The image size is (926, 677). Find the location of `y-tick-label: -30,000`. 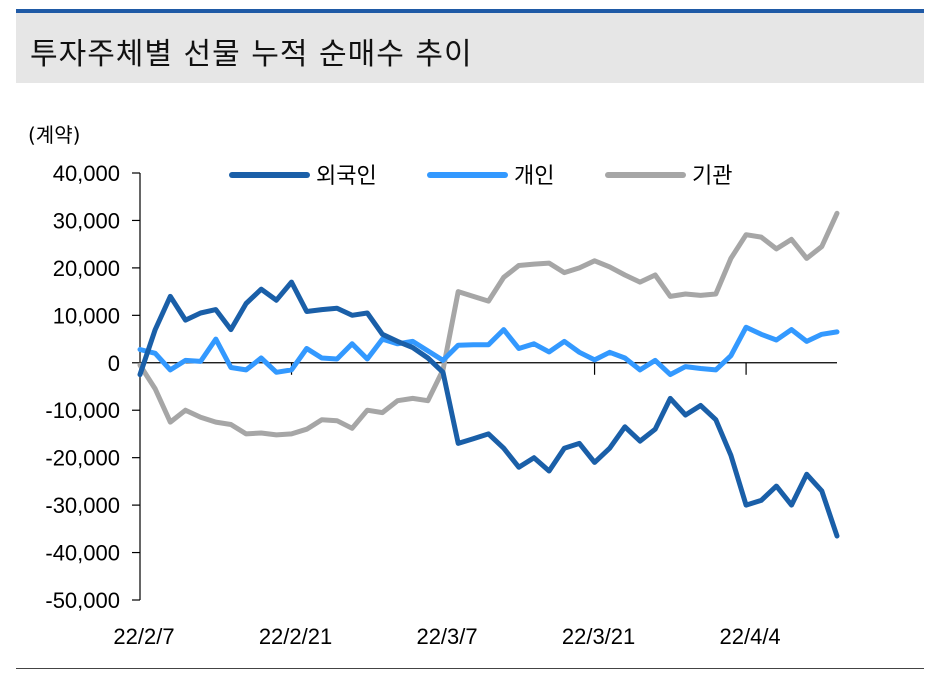

y-tick-label: -30,000 is located at coordinates (82, 505).